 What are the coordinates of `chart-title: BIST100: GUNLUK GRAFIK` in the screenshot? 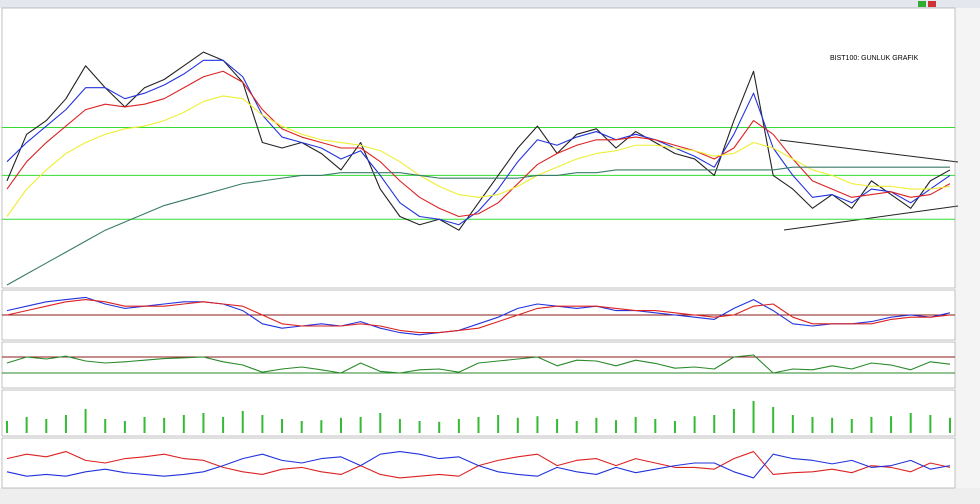 It's located at (874, 58).